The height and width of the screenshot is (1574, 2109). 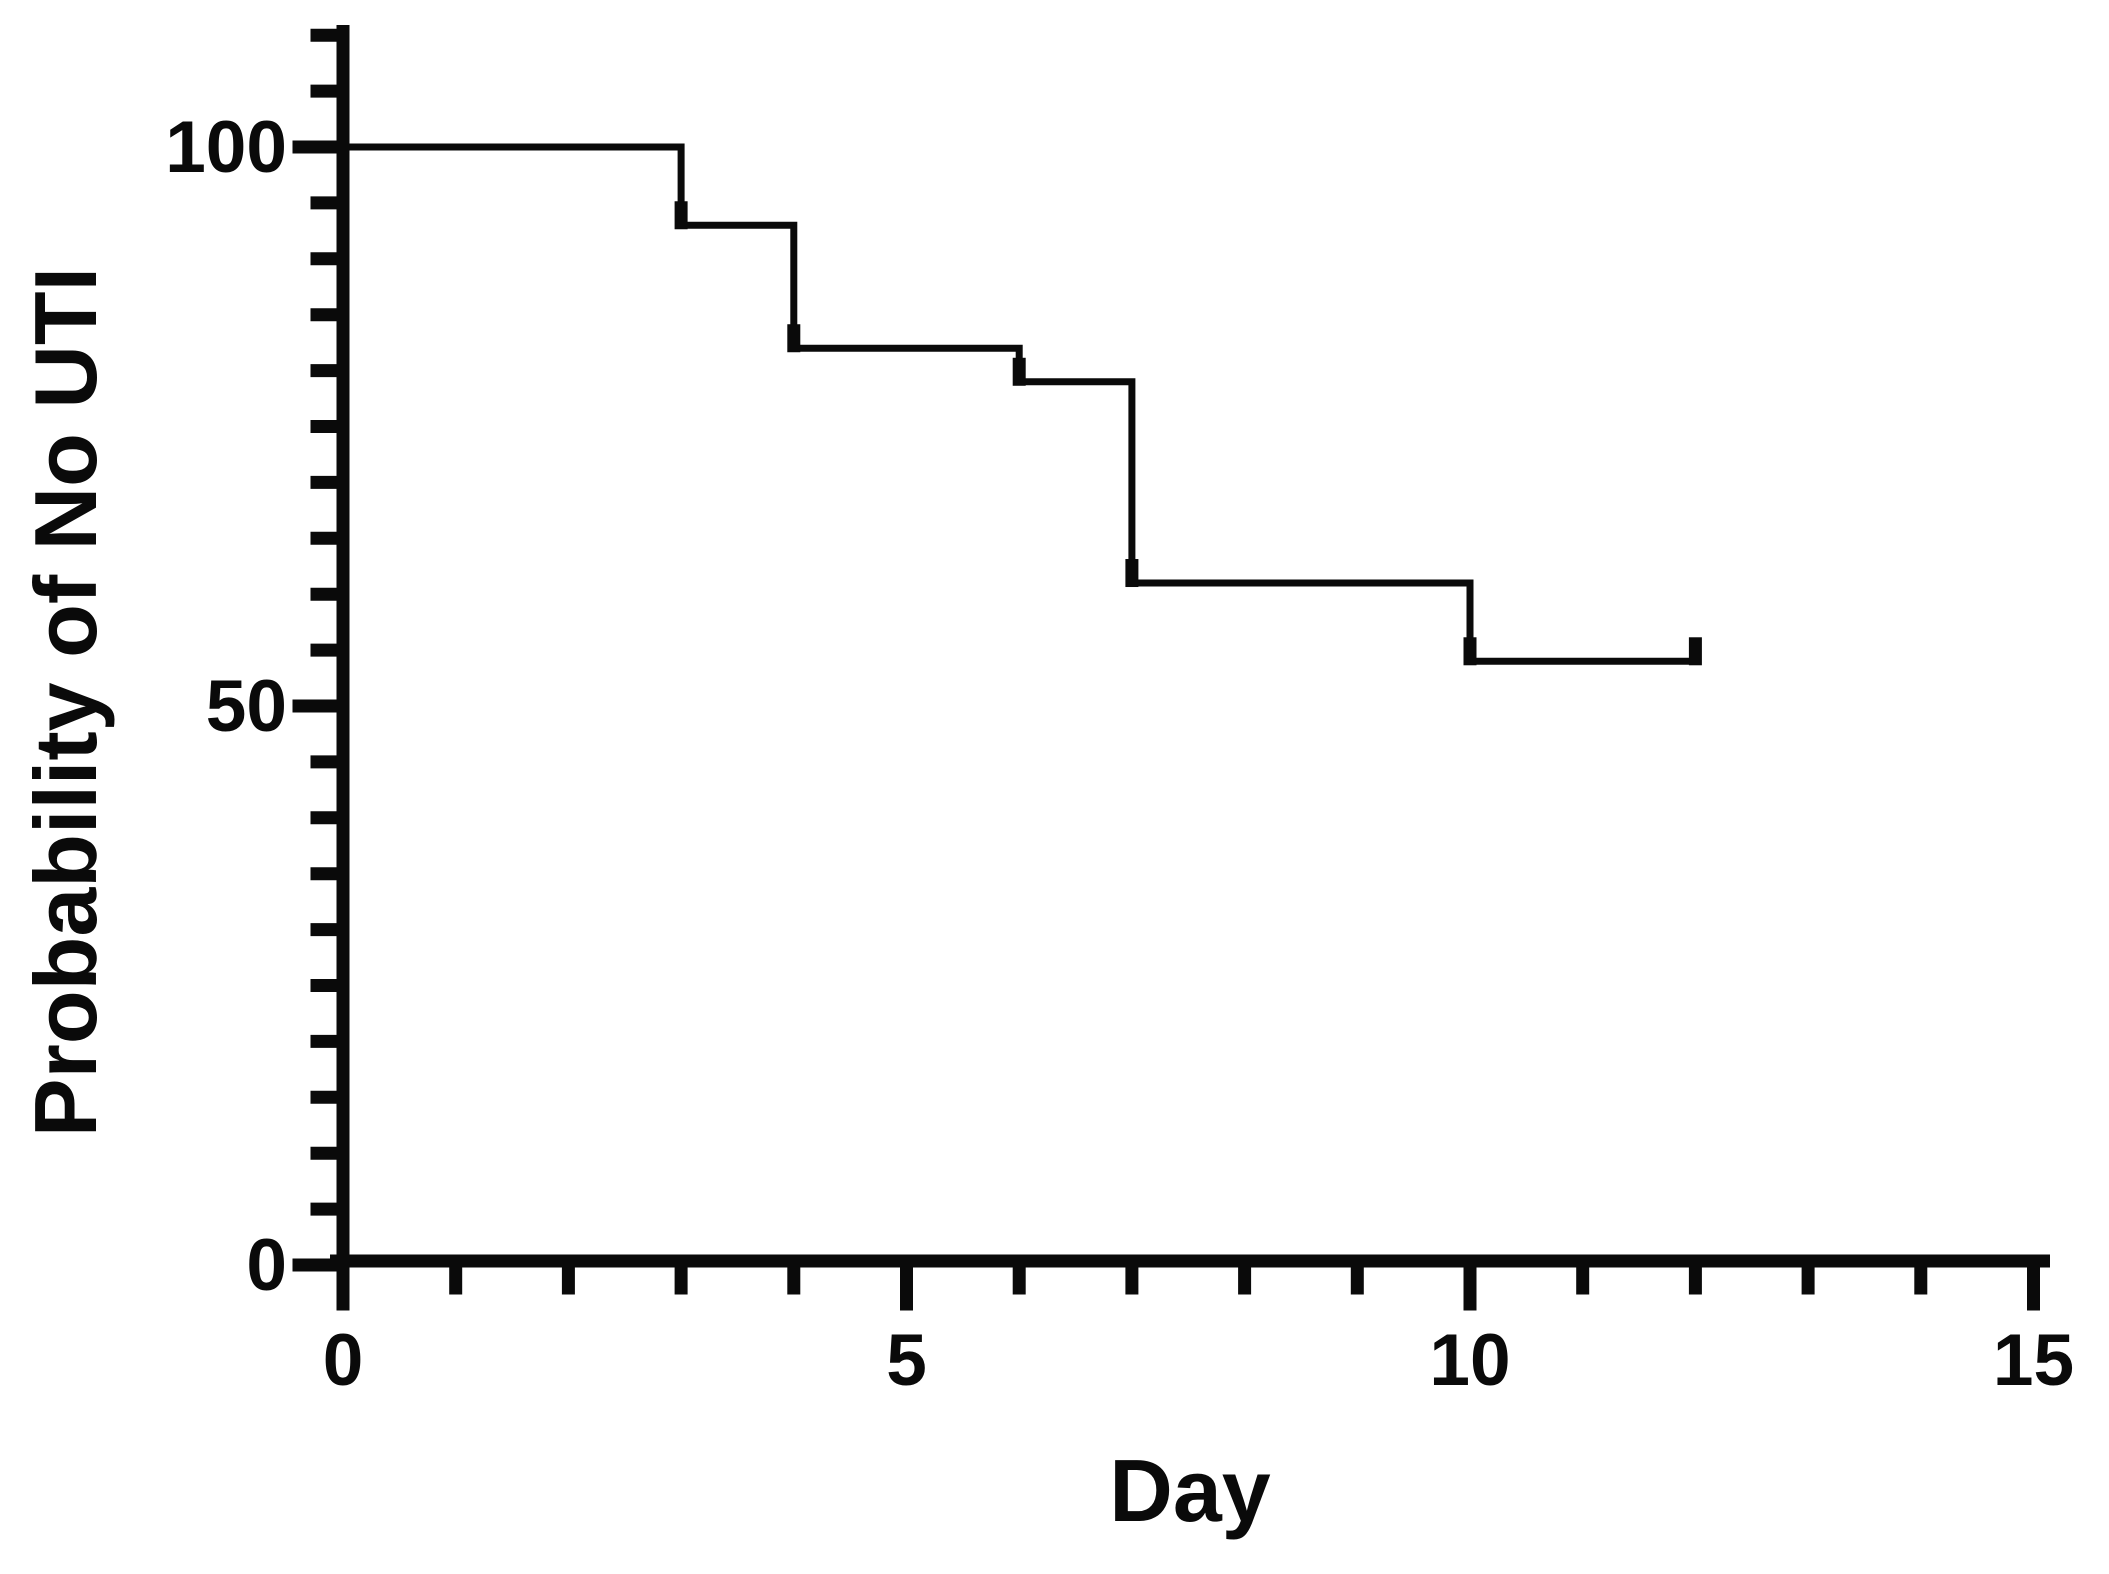 What do you see at coordinates (65, 702) in the screenshot?
I see `y-axis-title: Probability of No UTI` at bounding box center [65, 702].